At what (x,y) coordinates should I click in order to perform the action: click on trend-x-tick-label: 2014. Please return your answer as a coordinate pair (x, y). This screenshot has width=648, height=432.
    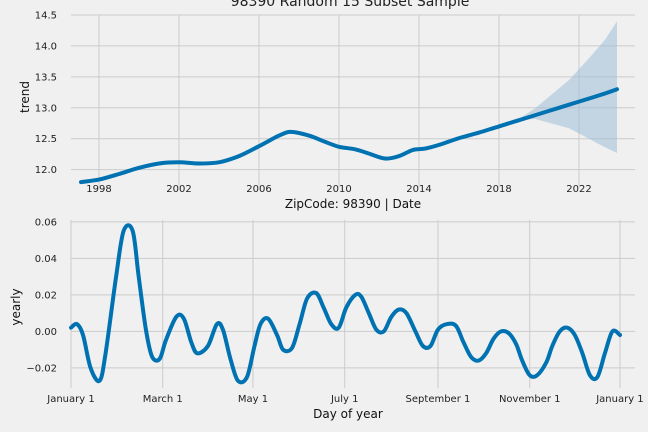
    Looking at the image, I should click on (418, 189).